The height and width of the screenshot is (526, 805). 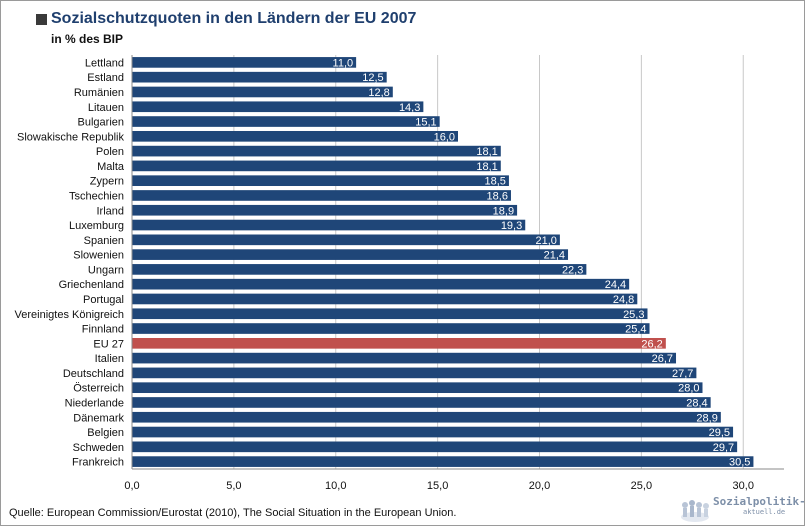 What do you see at coordinates (70, 137) in the screenshot?
I see `category-label: Slowakische Republik` at bounding box center [70, 137].